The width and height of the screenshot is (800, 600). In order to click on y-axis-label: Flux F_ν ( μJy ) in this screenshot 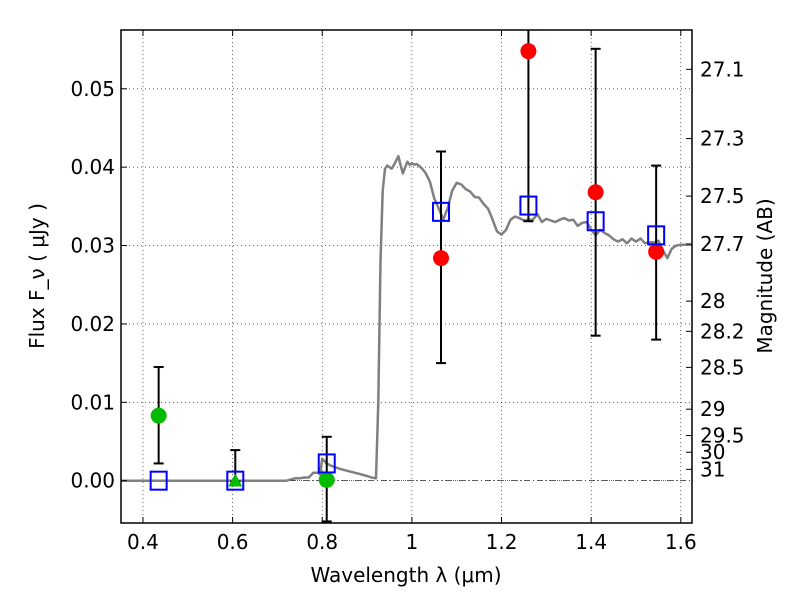, I will do `click(37, 276)`.